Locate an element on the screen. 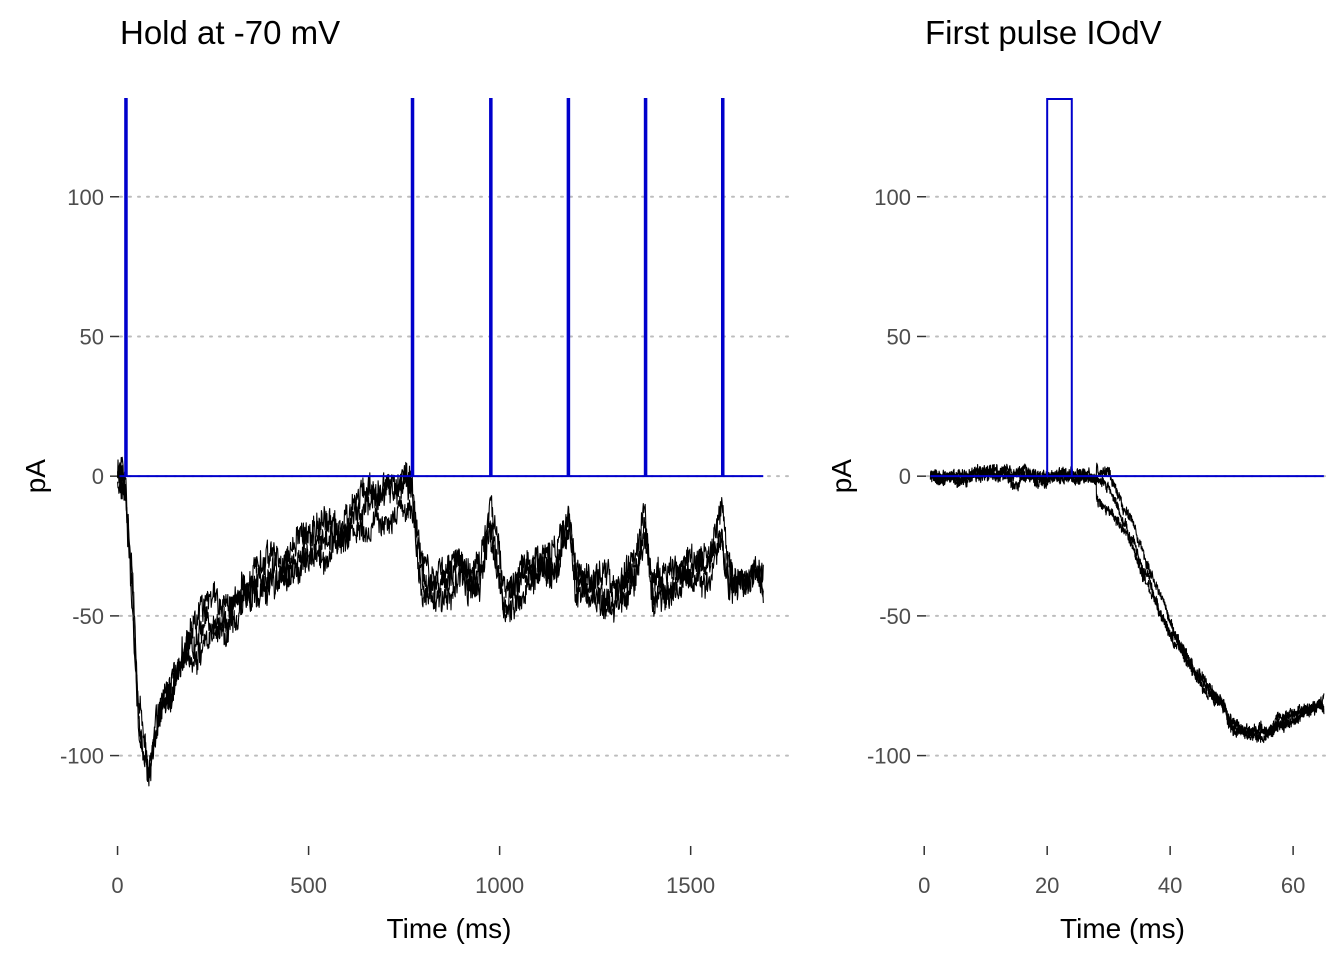 This screenshot has height=960, width=1344. current-traces is located at coordinates (1127, 603).